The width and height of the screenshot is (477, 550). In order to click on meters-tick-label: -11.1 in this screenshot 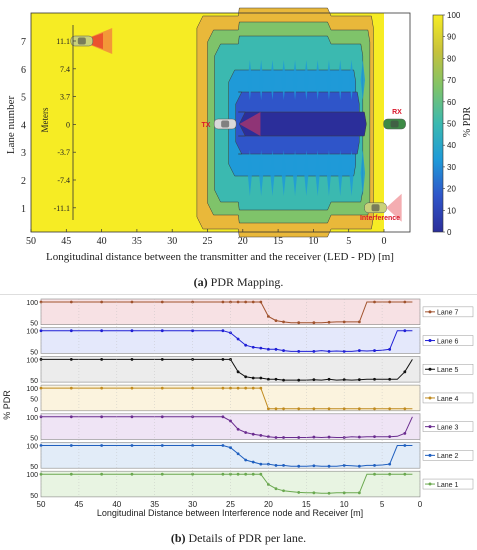, I will do `click(62, 208)`.